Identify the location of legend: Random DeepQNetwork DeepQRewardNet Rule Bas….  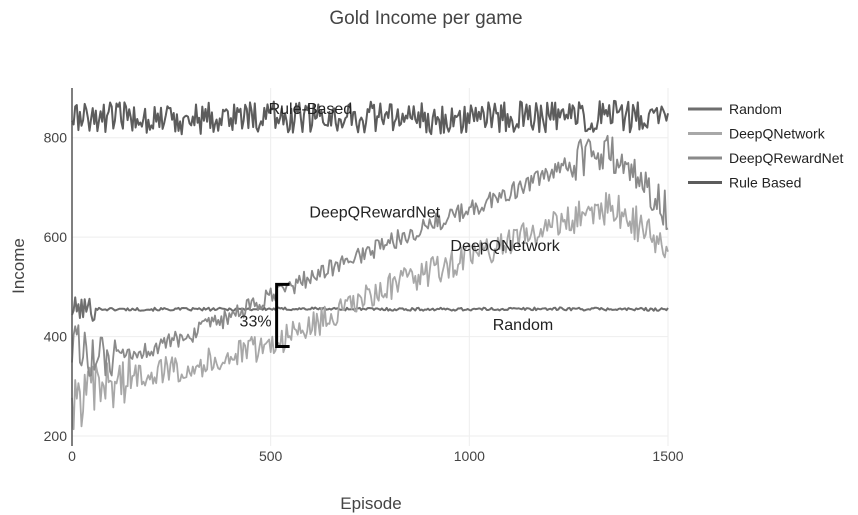
(765, 146).